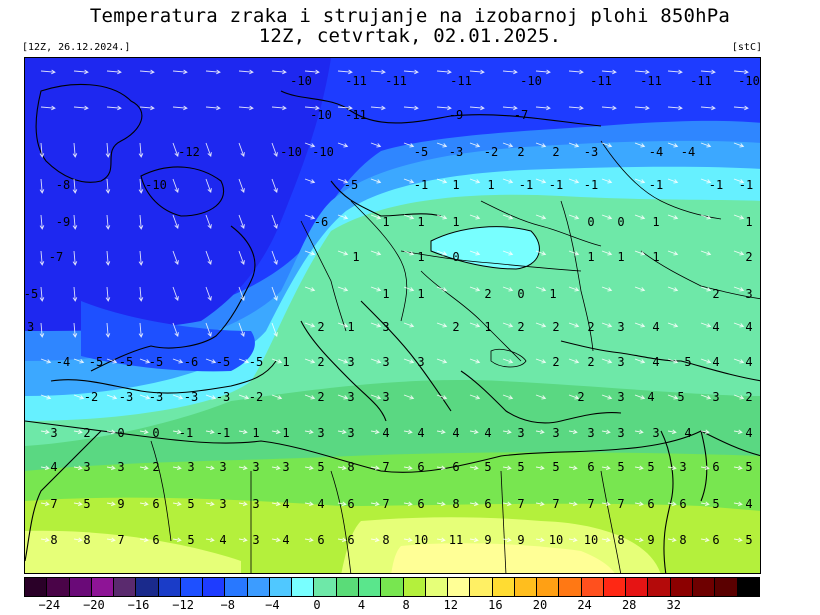  I want to click on colorbar-tick-labels: −24 −20 −16 −12 −8 −4 0 4 8 12 16 20 24 28 32, so click(410, 606).